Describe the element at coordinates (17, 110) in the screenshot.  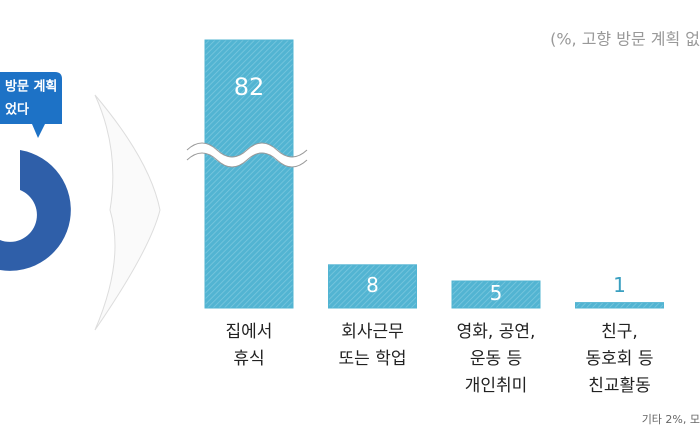
I see `callout-text: 었다` at that location.